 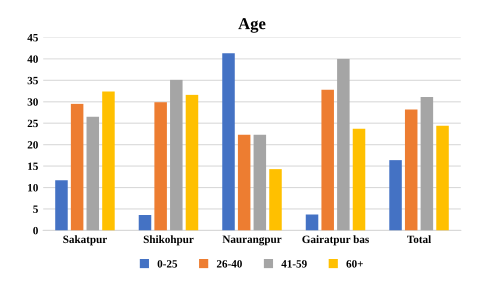 What do you see at coordinates (85, 240) in the screenshot?
I see `x-tick-label: Sakatpur` at bounding box center [85, 240].